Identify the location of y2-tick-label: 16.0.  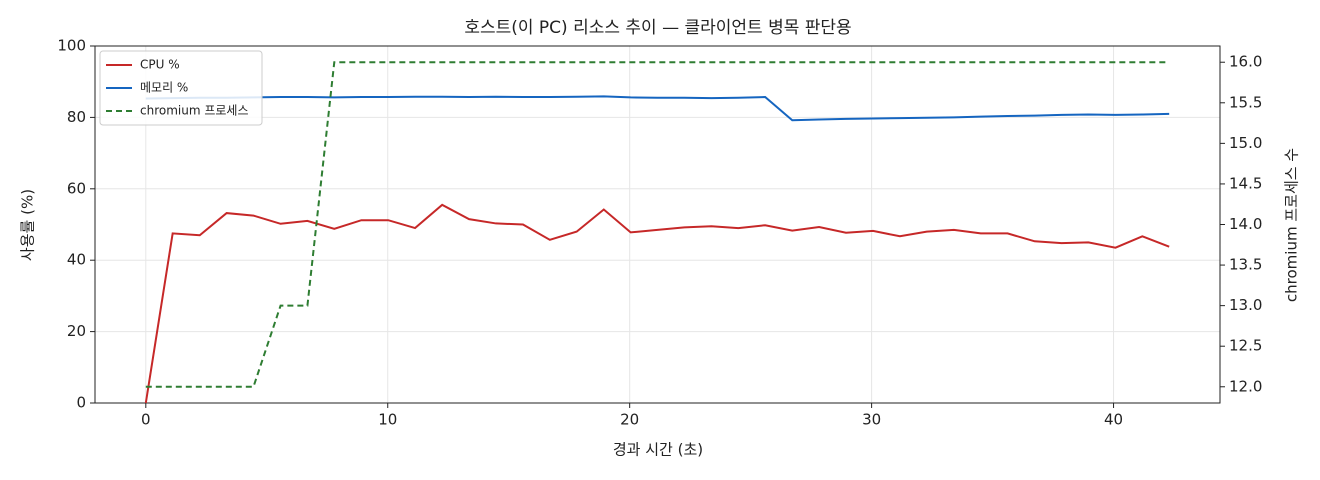
(1245, 62).